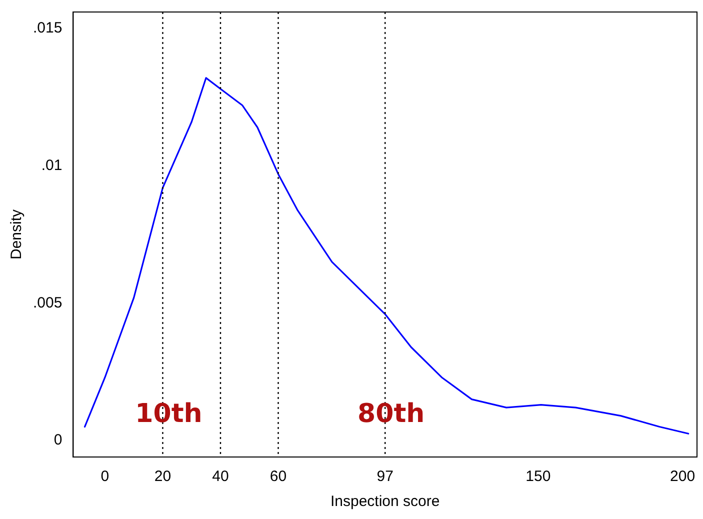 The height and width of the screenshot is (519, 703). Describe the element at coordinates (51, 165) in the screenshot. I see `y-tick-label: .01` at that location.